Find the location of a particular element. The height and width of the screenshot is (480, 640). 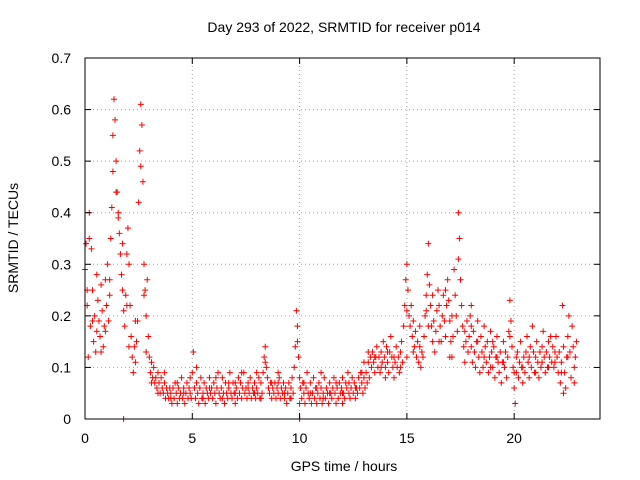

x-tick-label: 0 is located at coordinates (85, 438).